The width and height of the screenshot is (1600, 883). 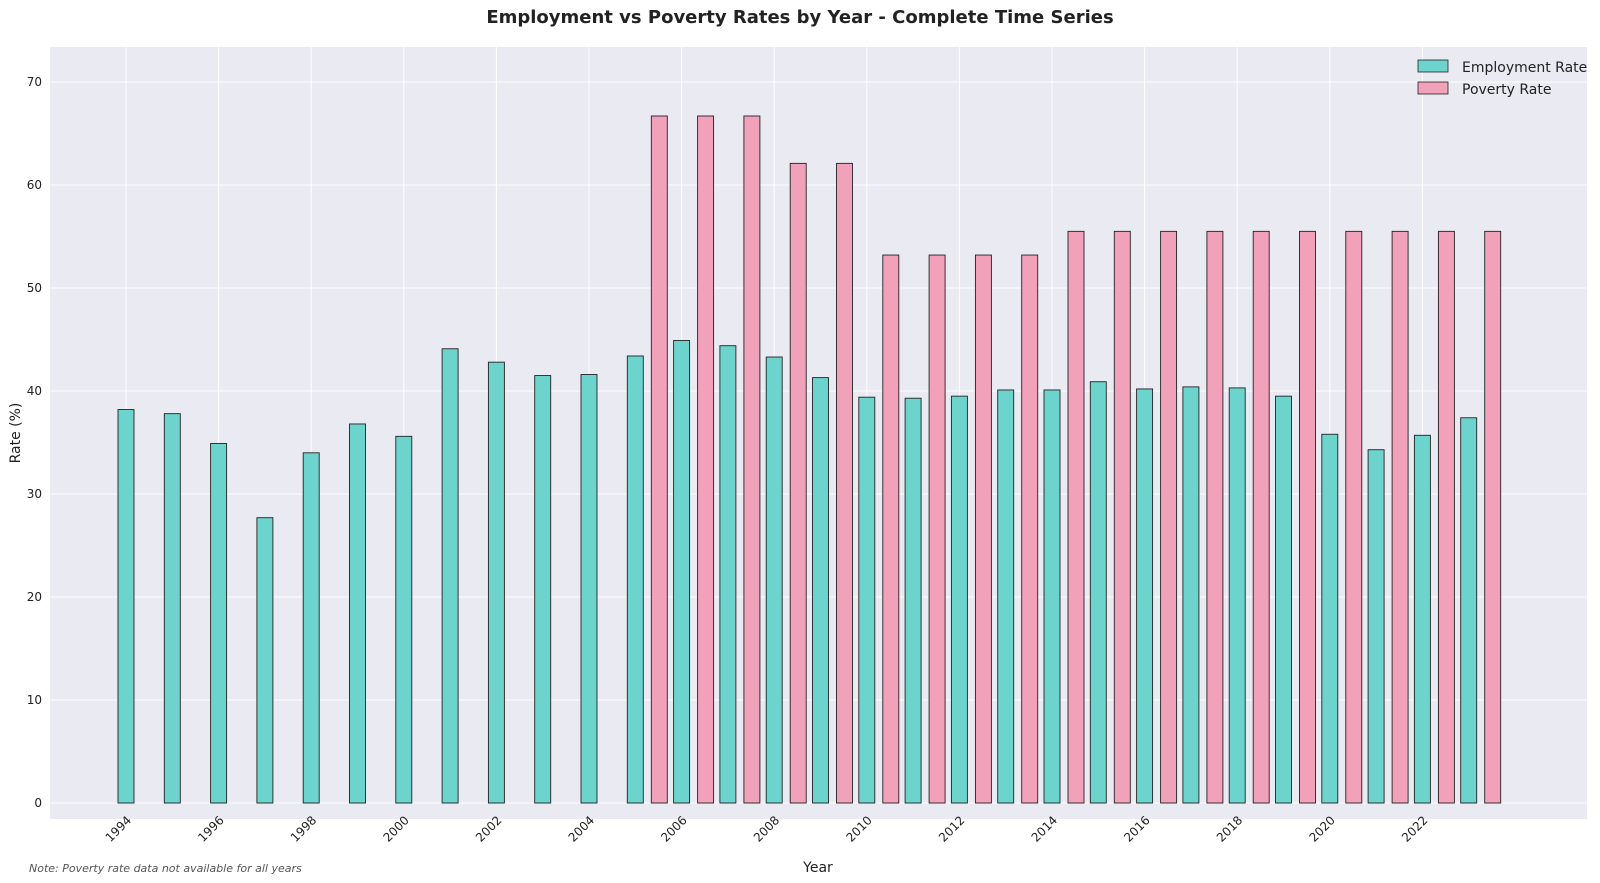 What do you see at coordinates (913, 600) in the screenshot?
I see `employment-bar-2011` at bounding box center [913, 600].